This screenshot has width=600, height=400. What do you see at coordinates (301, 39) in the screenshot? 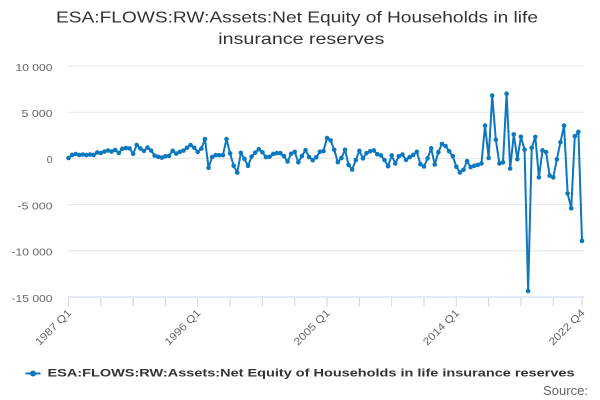
I see `svg-text: insurance reserves` at bounding box center [301, 39].